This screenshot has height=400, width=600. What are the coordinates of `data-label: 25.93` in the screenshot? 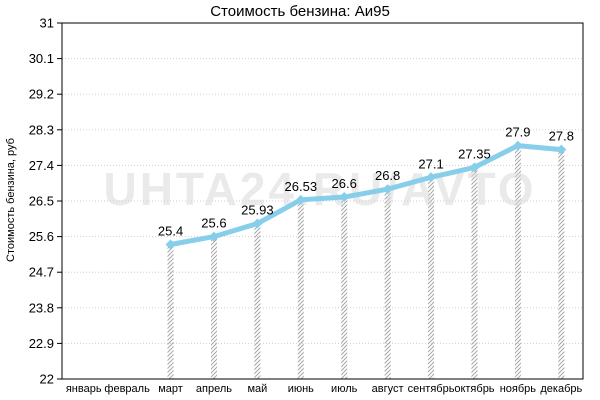 It's located at (257, 210).